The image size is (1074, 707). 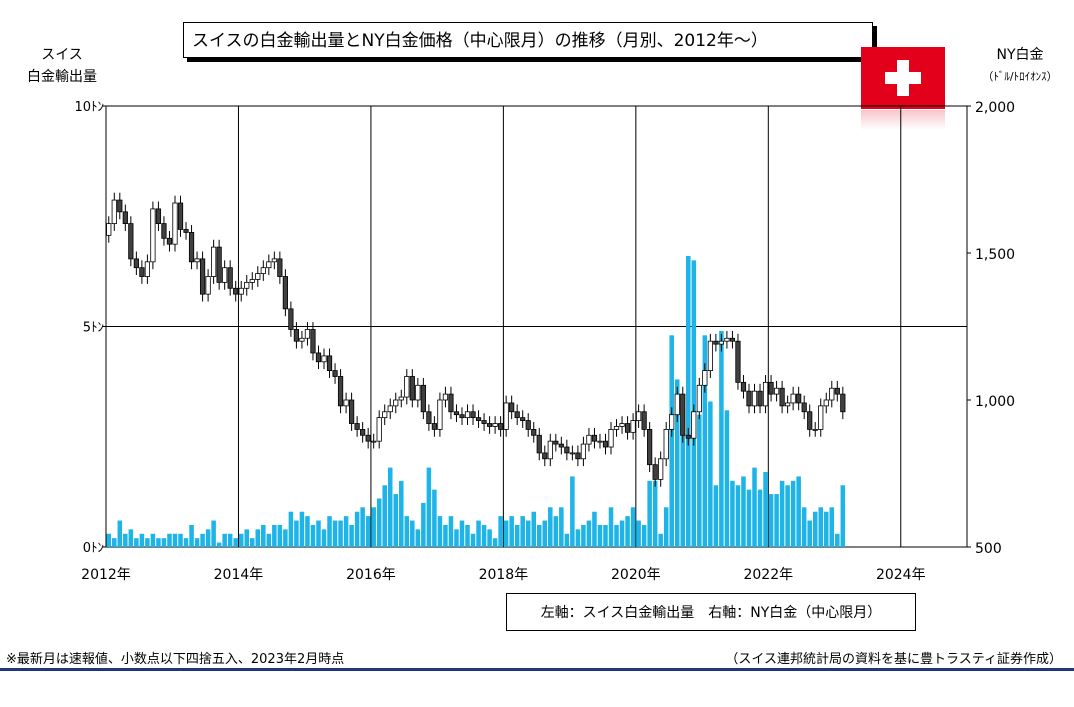 What do you see at coordinates (371, 575) in the screenshot?
I see `x-tick-label: 2016年` at bounding box center [371, 575].